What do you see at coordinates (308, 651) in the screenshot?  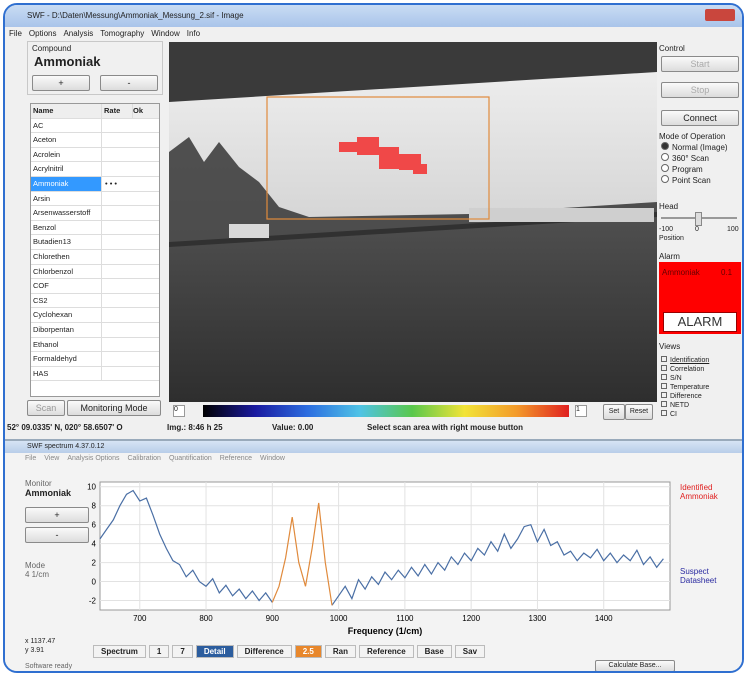 I see `toolbar-item: 2.5` at bounding box center [308, 651].